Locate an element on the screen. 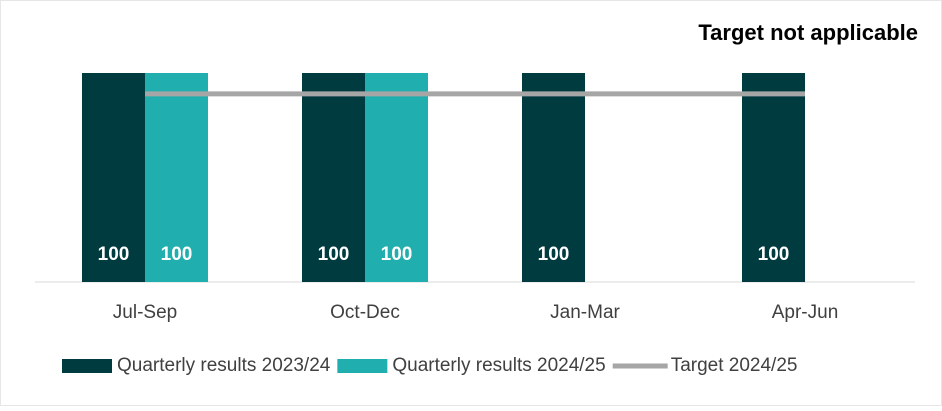 The image size is (942, 411). legend-label: Quarterly results 2024/25 is located at coordinates (498, 365).